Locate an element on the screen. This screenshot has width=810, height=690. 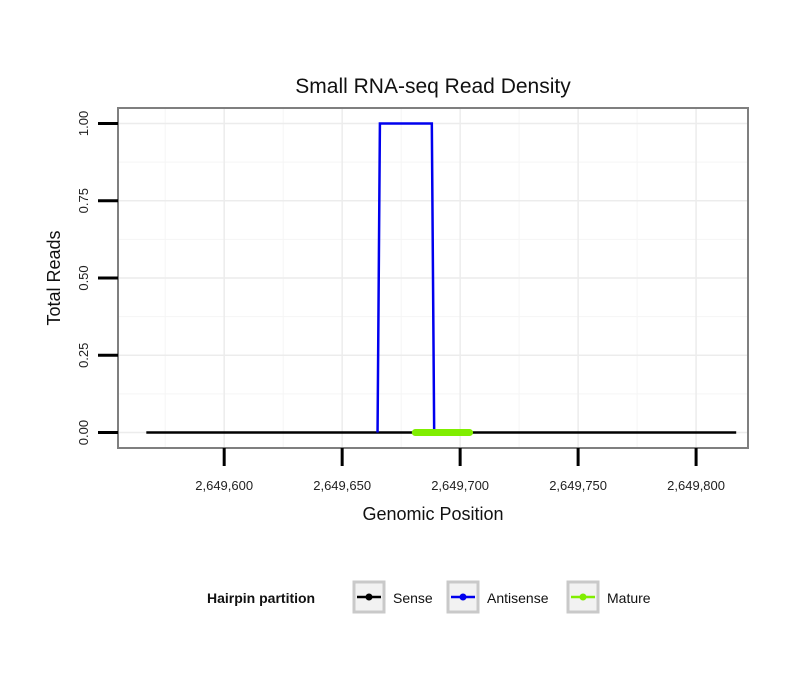
y-axis-title: Total Reads is located at coordinates (54, 277).